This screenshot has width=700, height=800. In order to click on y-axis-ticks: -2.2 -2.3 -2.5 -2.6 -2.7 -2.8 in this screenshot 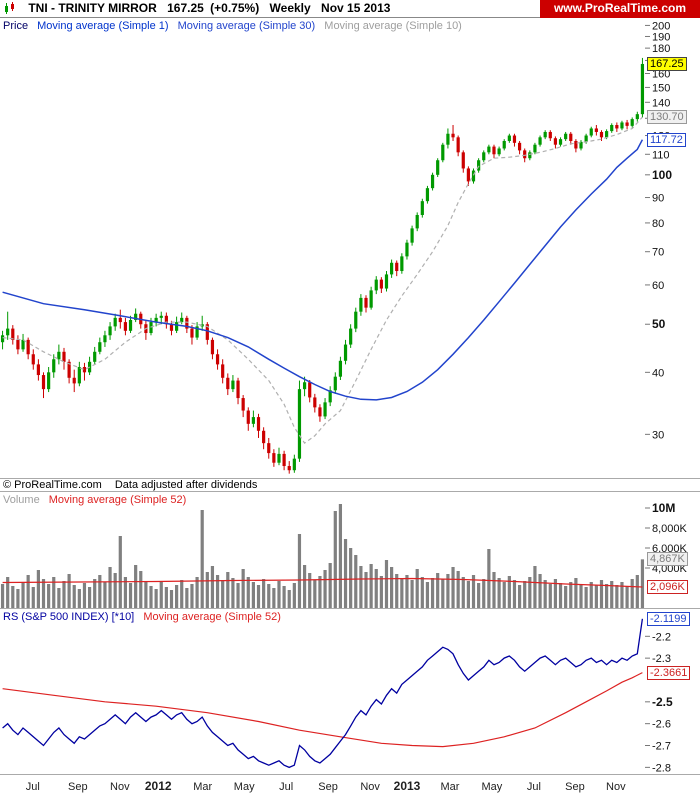, I will do `click(659, 702)`.